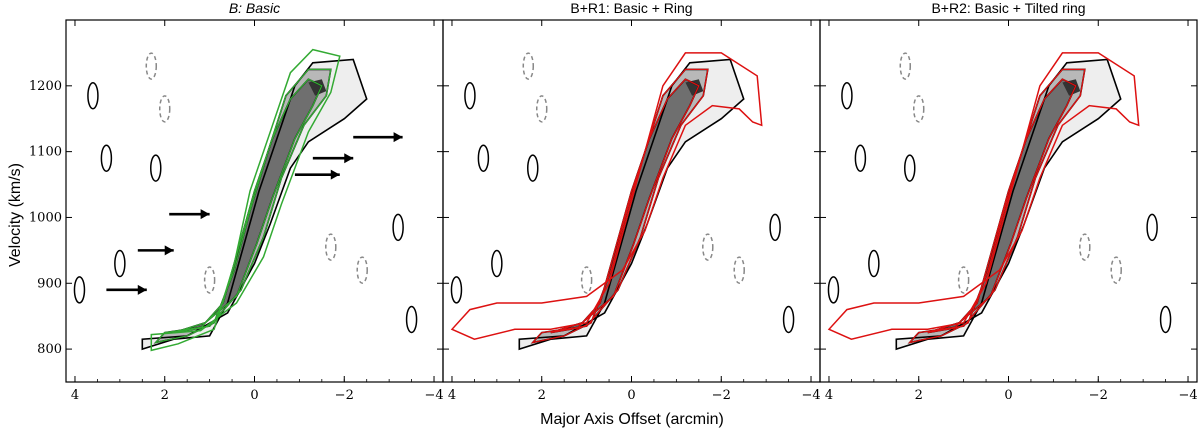 This screenshot has width=1200, height=430. Describe the element at coordinates (254, 8) in the screenshot. I see `panel-title: B: Basic` at that location.